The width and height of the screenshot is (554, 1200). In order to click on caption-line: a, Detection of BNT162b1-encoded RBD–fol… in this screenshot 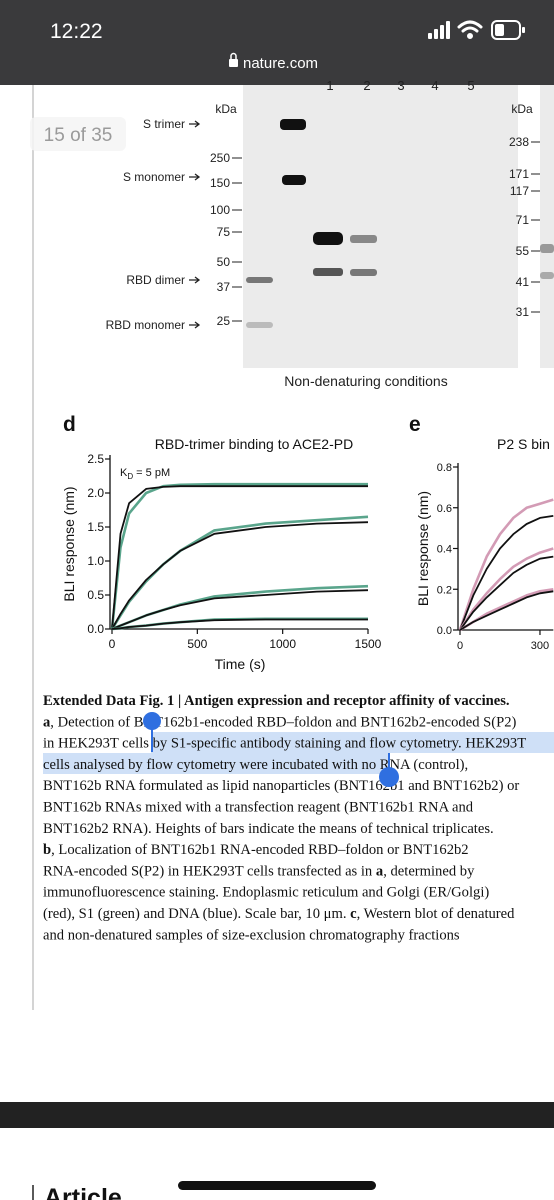, I will do `click(280, 722)`.